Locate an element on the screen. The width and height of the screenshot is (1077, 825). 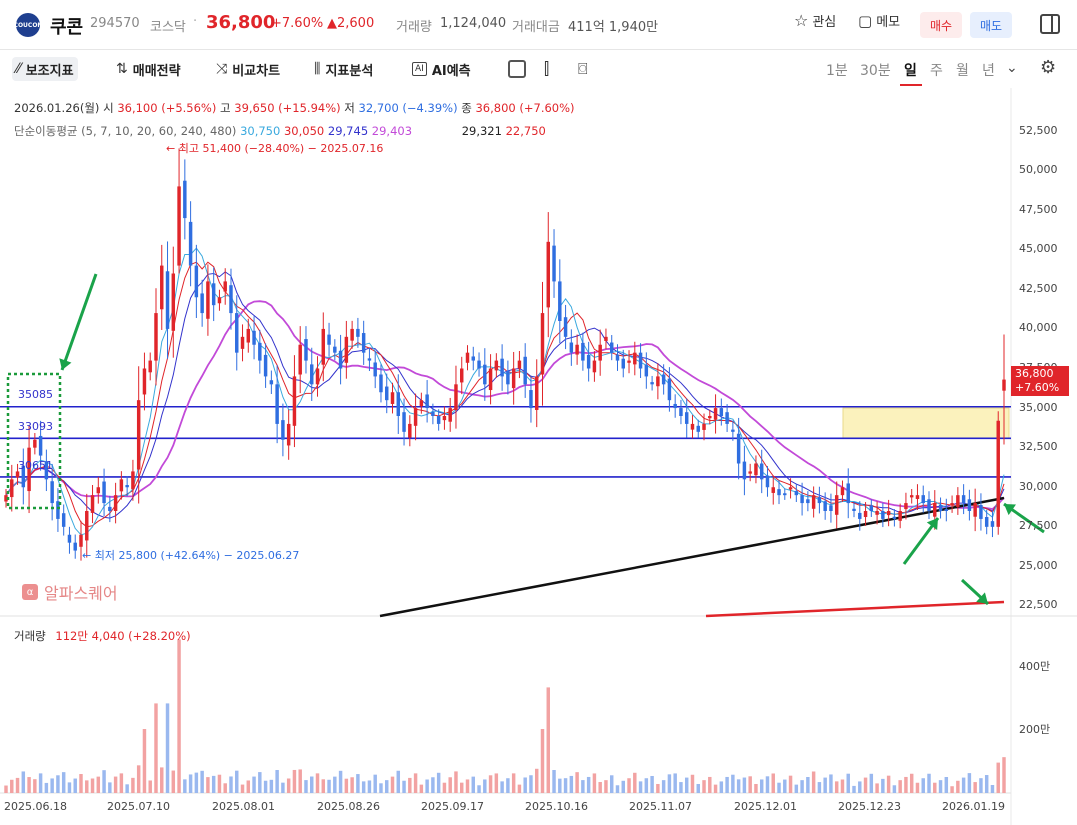
chart-type-button: ⫿ is located at coordinates (546, 69).